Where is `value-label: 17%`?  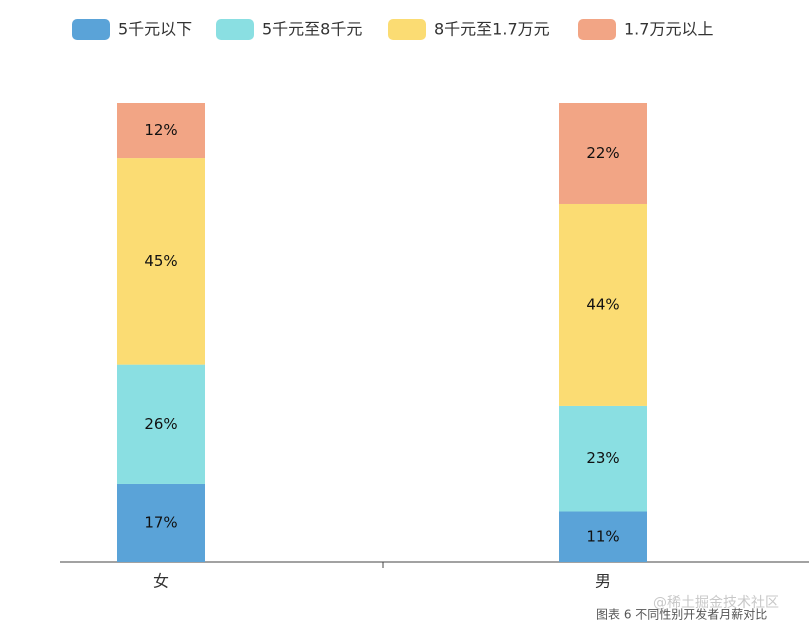
value-label: 17% is located at coordinates (160, 522).